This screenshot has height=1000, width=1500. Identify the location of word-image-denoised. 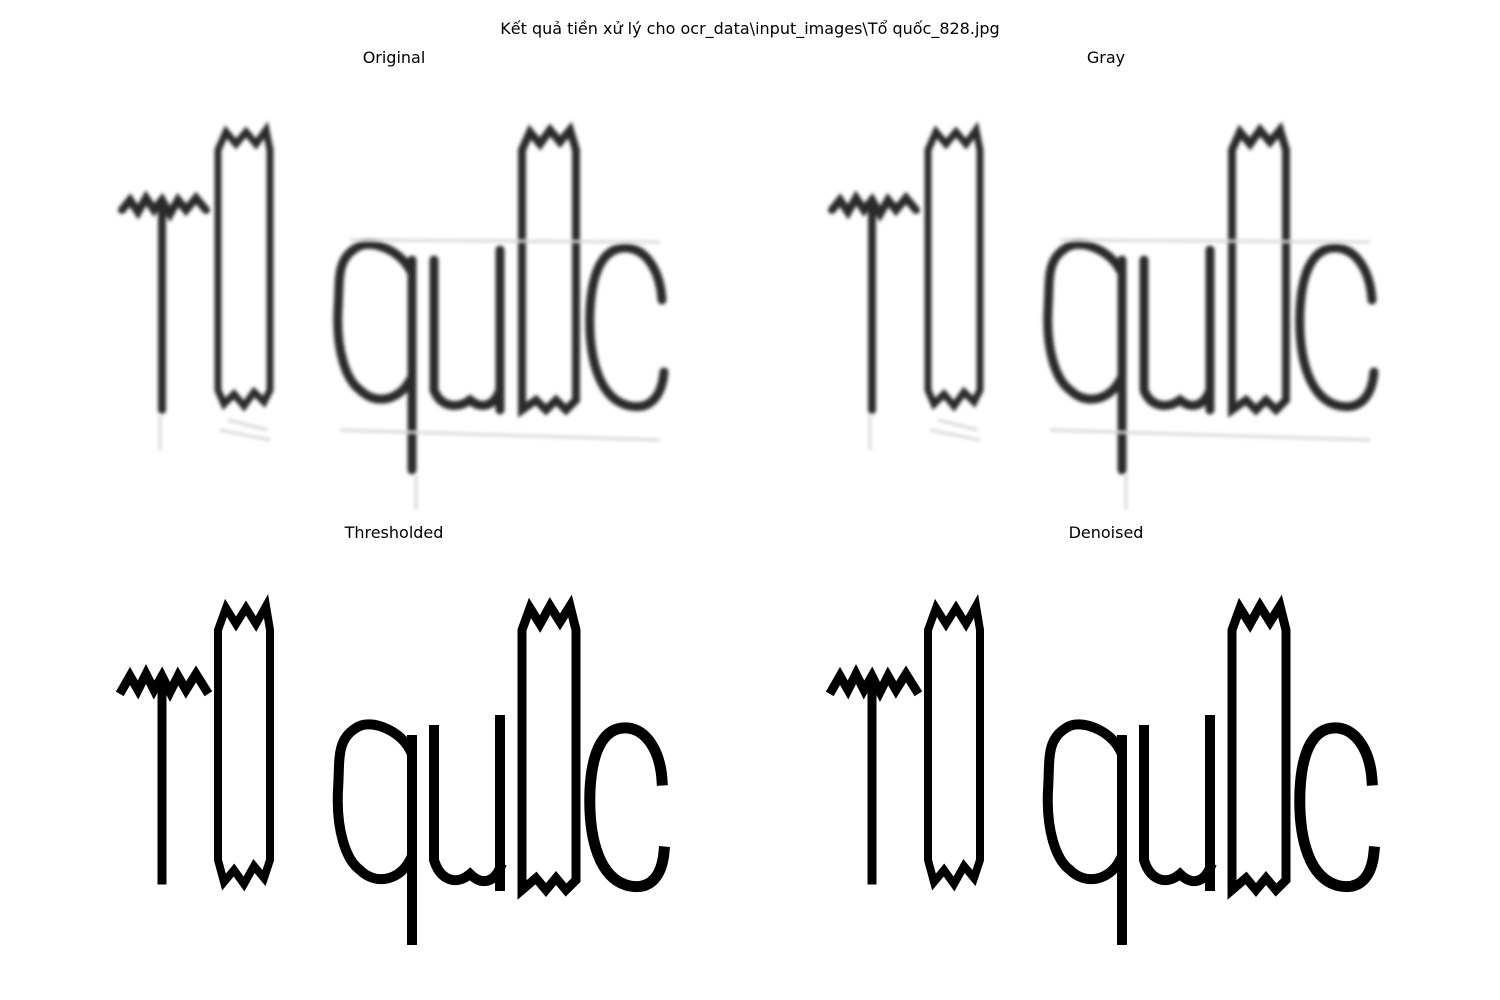
(1102, 769).